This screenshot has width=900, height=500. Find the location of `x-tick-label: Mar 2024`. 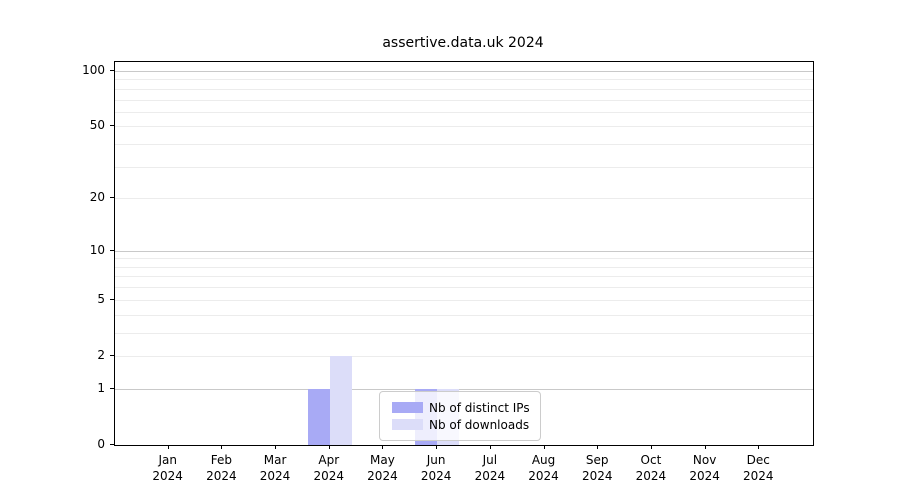

x-tick-label: Mar 2024 is located at coordinates (275, 468).